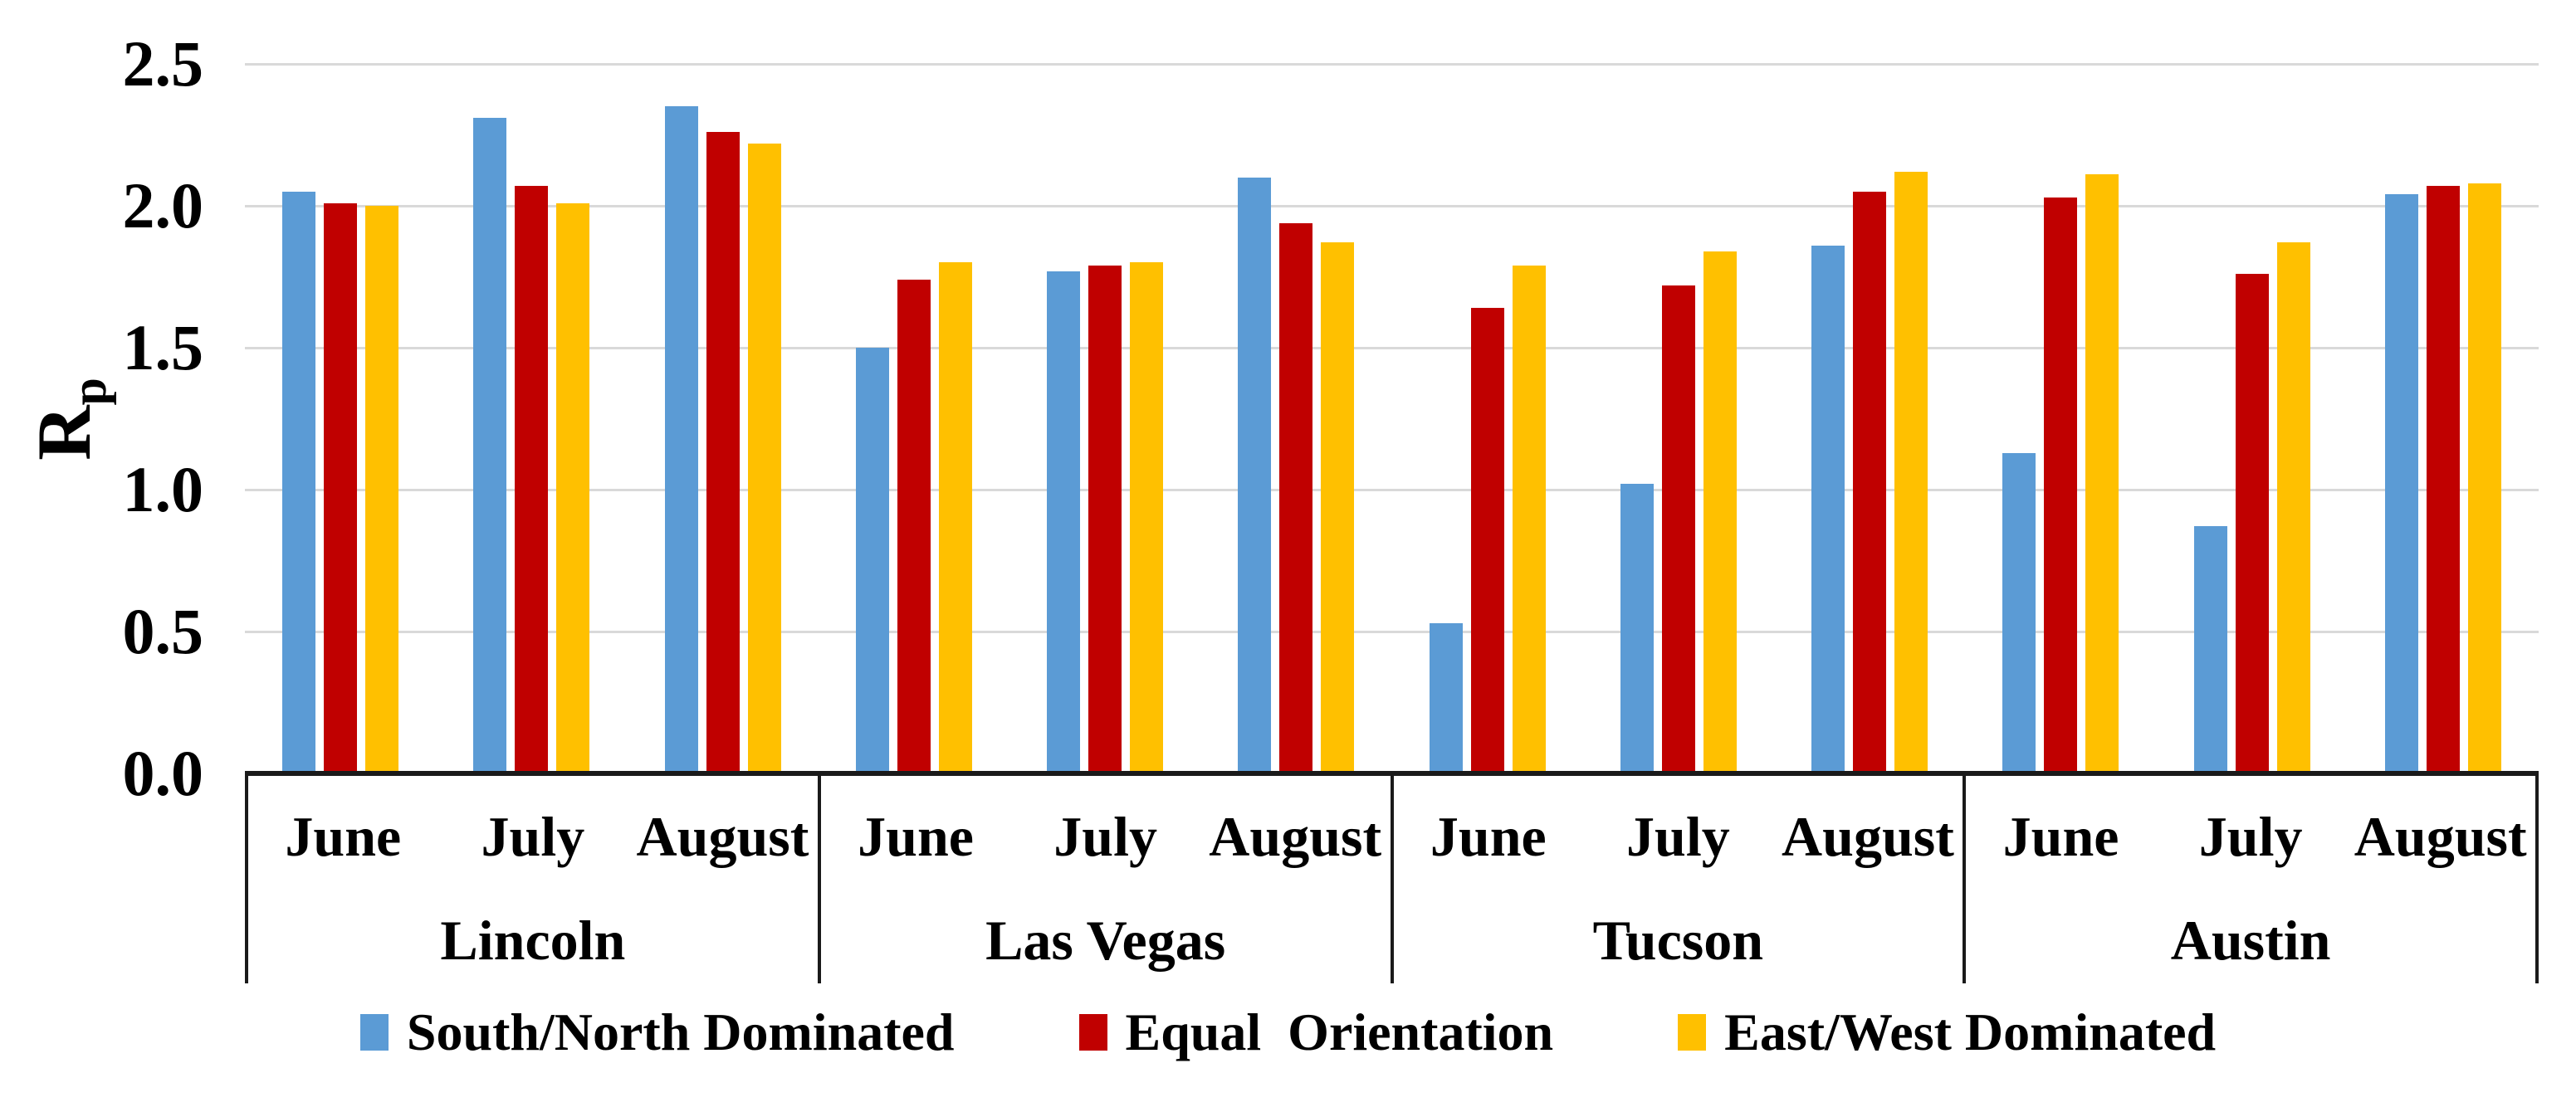 The image size is (2576, 1112). I want to click on bar-cluster-tucson-august, so click(1869, 419).